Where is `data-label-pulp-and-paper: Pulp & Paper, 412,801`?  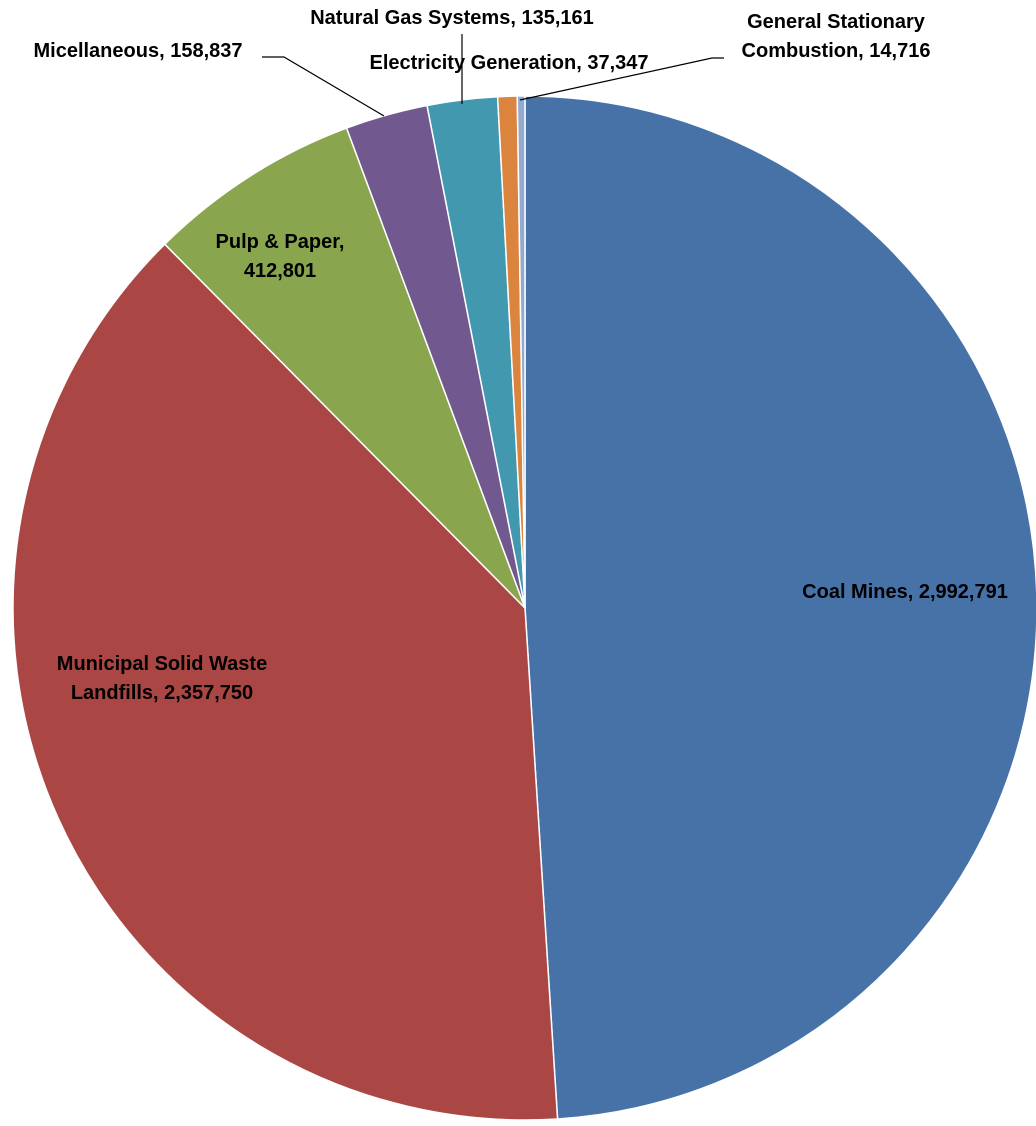 data-label-pulp-and-paper: Pulp & Paper, 412,801 is located at coordinates (280, 256).